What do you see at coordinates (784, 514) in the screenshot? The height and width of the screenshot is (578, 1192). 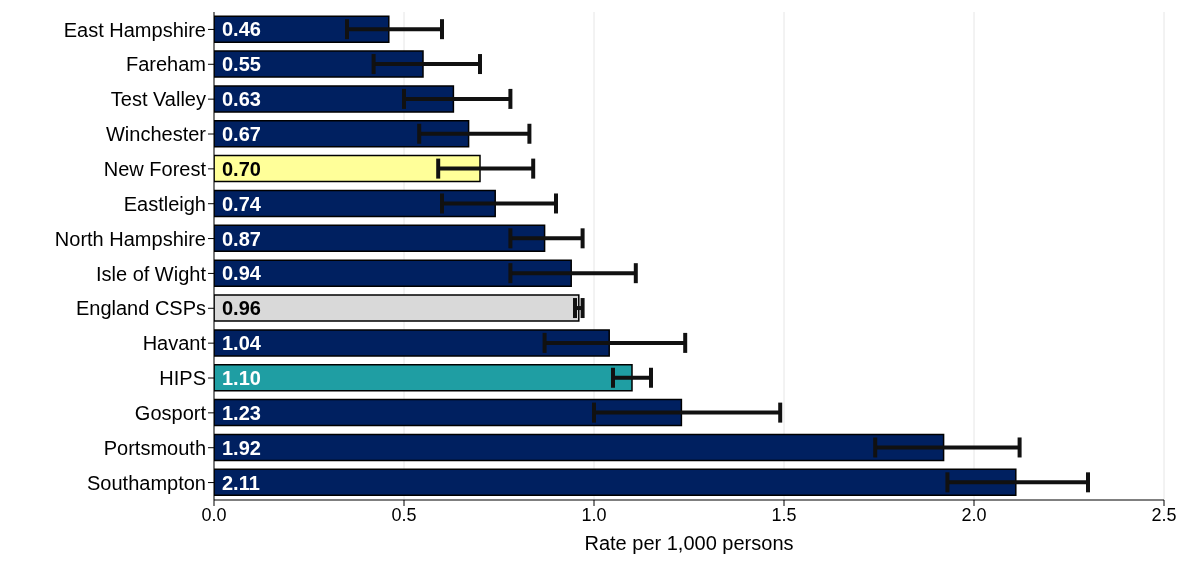 I see `x-tick-label: 1.5` at bounding box center [784, 514].